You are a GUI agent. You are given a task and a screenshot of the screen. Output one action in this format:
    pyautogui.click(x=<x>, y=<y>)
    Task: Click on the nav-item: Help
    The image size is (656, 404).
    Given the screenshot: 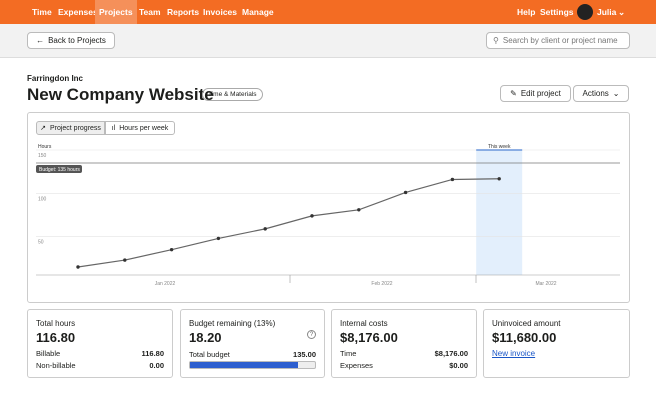 What is the action you would take?
    pyautogui.click(x=526, y=12)
    